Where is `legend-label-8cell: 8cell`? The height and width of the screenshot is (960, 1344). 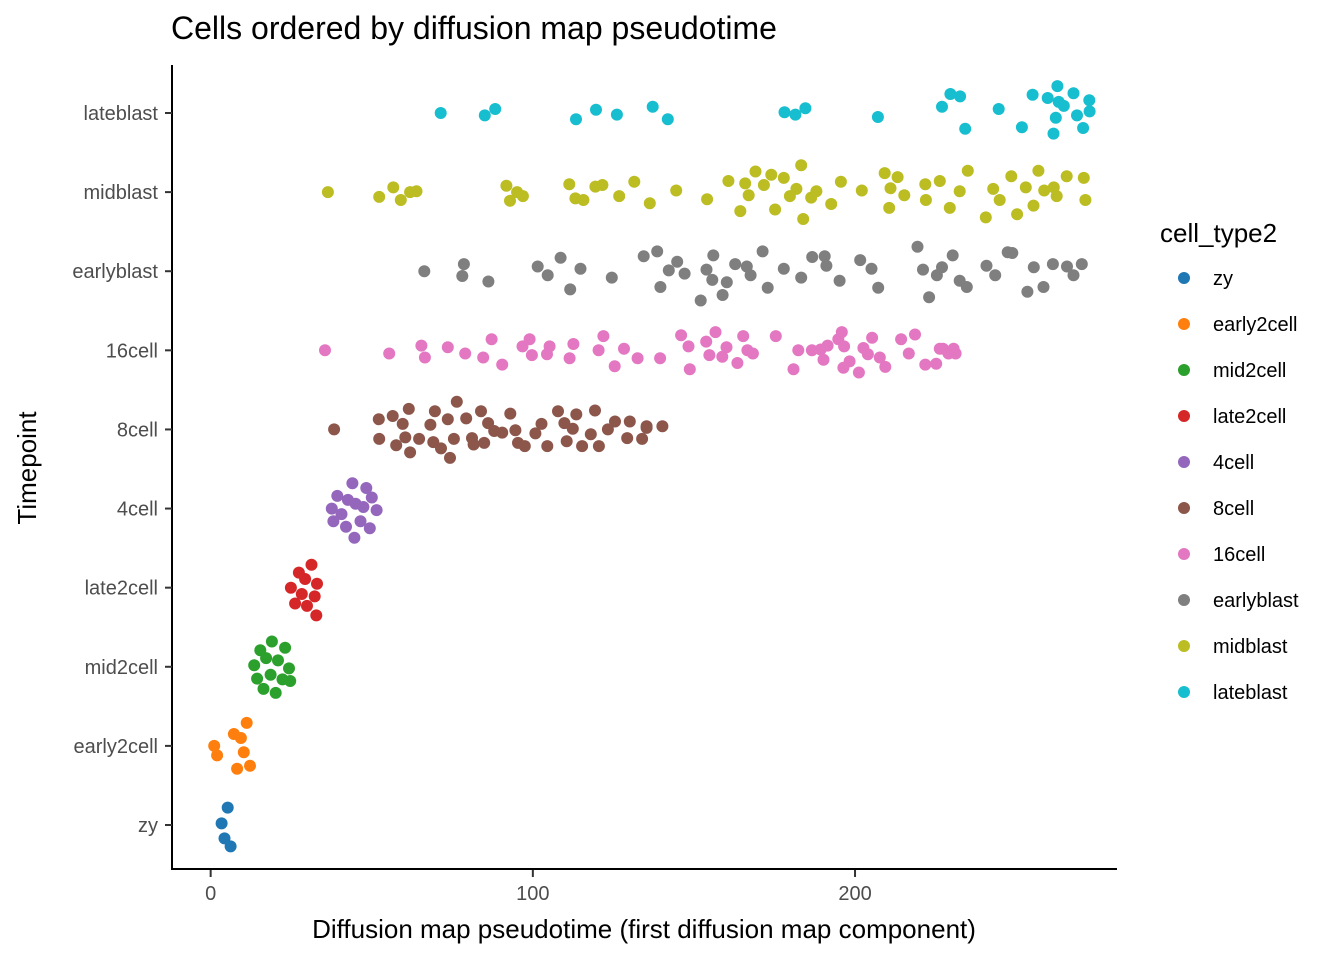
legend-label-8cell: 8cell is located at coordinates (1233, 509).